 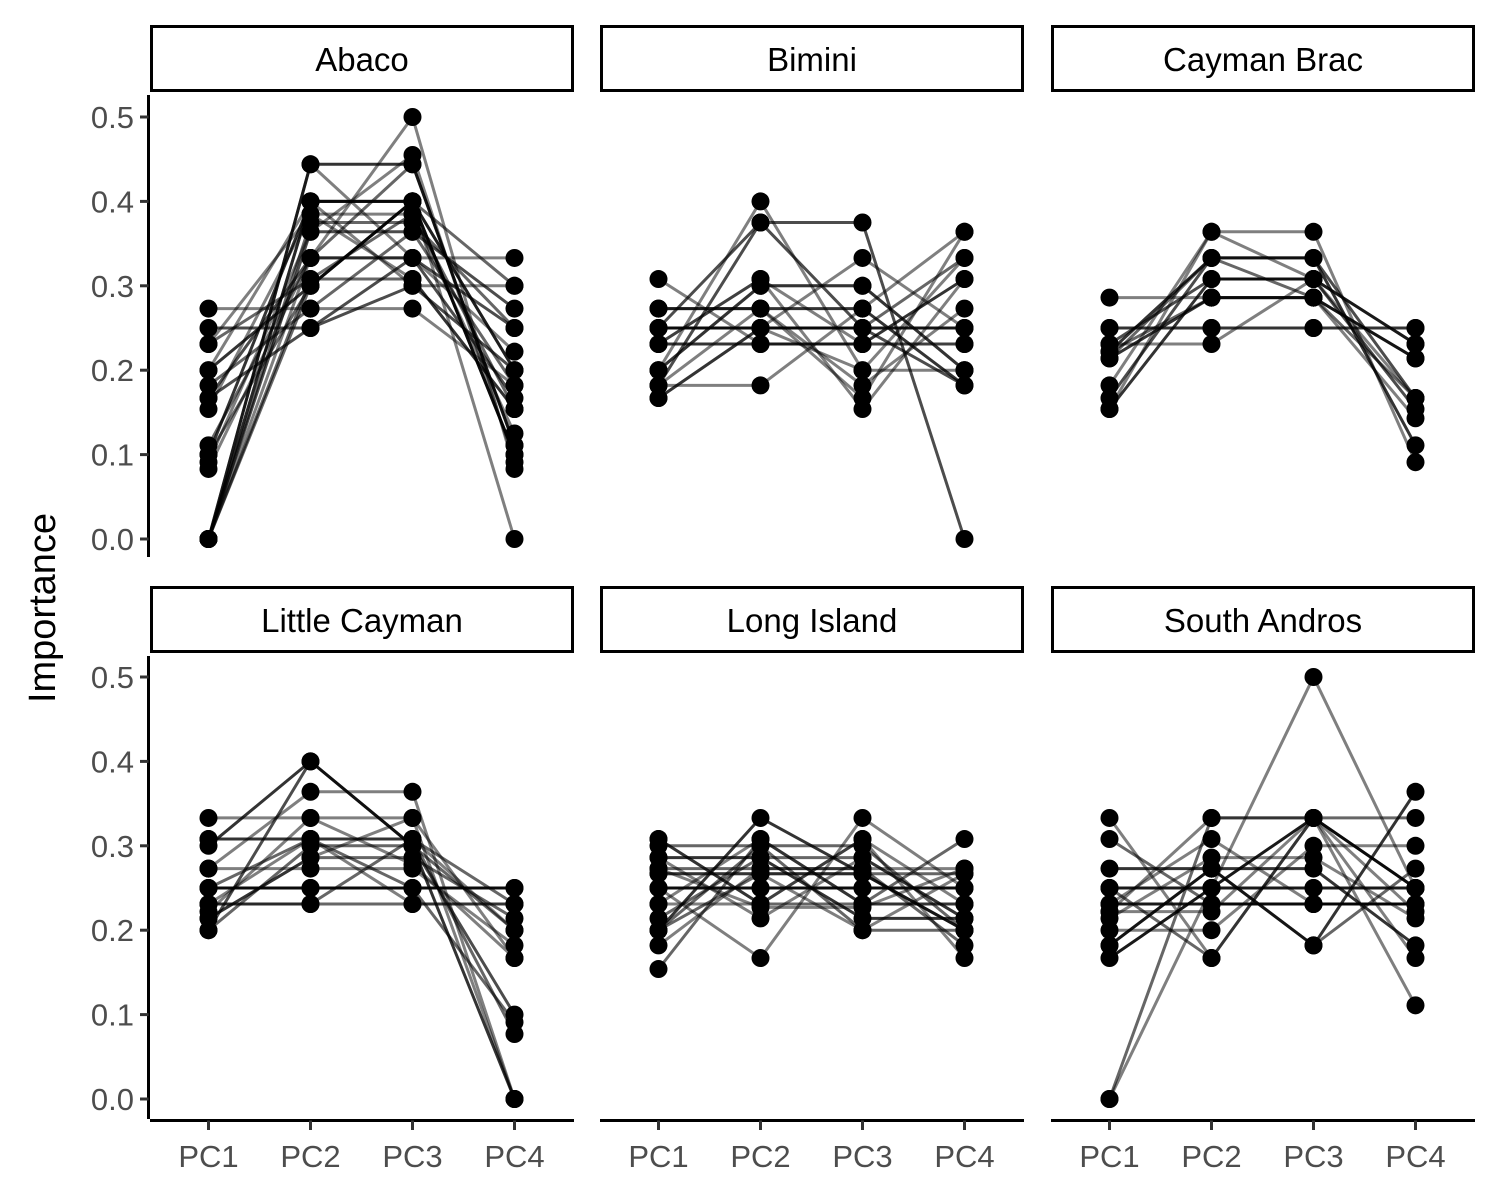 I want to click on x-tick-label: PC3, so click(x=412, y=1156).